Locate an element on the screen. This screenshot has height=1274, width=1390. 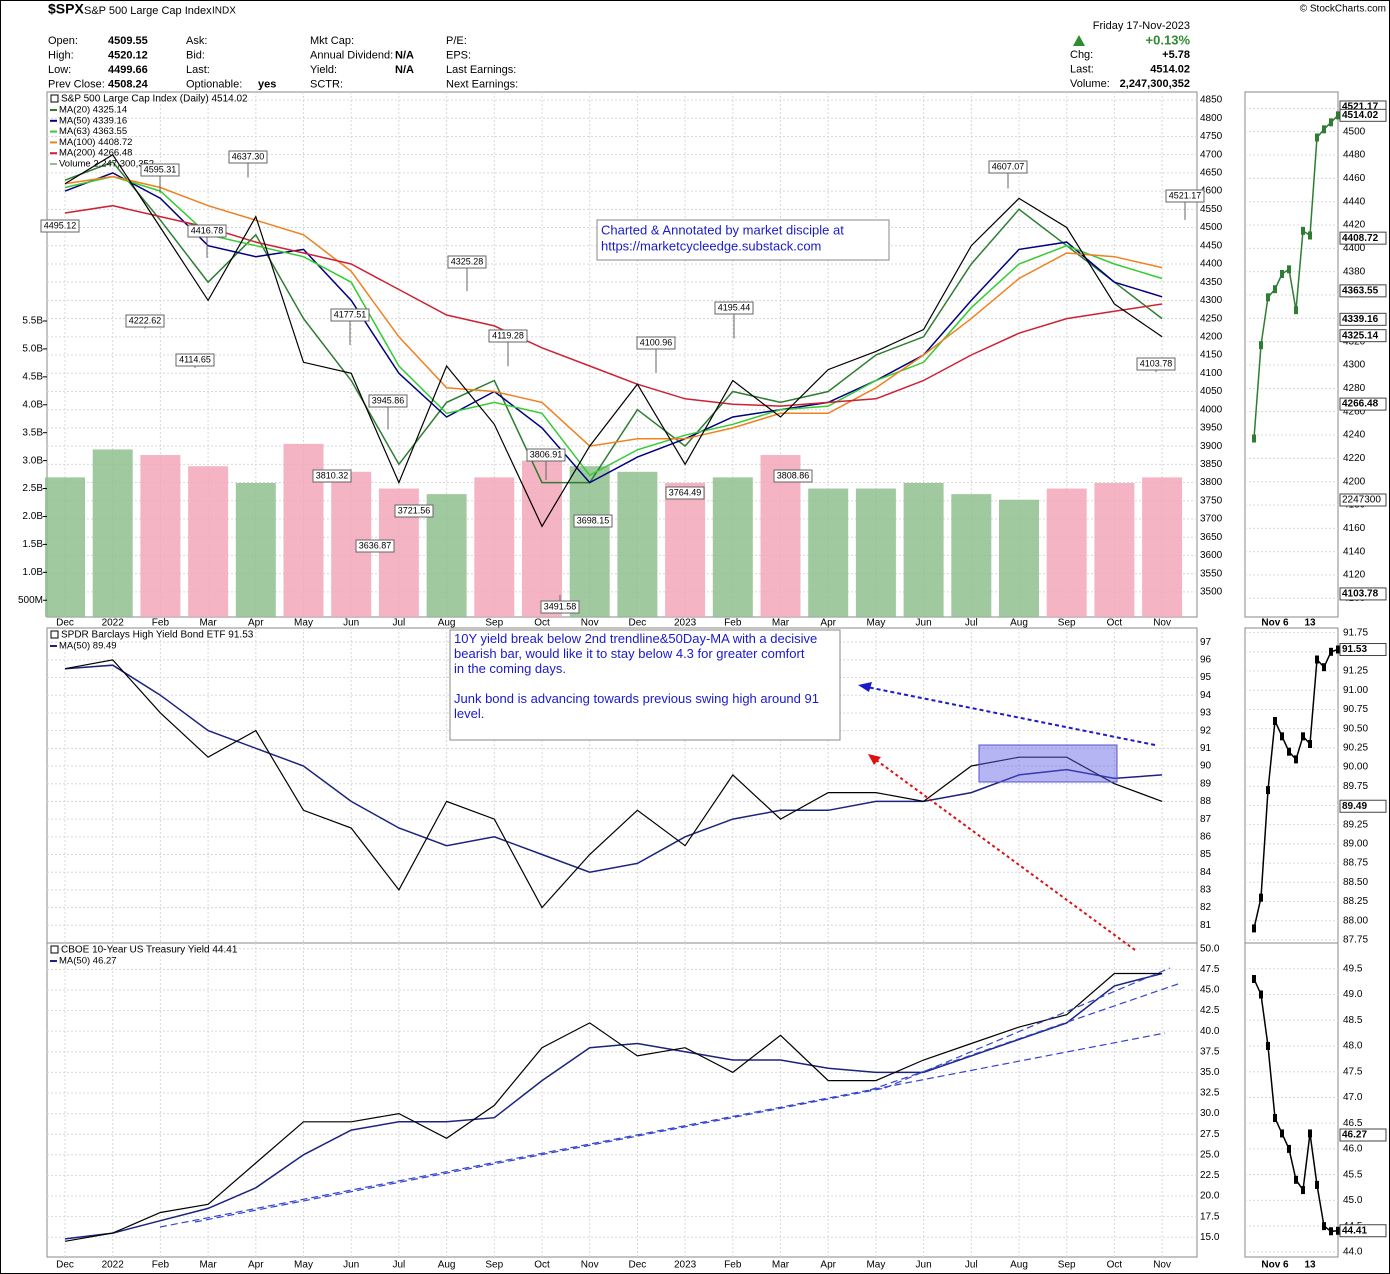
legend-icon is located at coordinates (54, 949).